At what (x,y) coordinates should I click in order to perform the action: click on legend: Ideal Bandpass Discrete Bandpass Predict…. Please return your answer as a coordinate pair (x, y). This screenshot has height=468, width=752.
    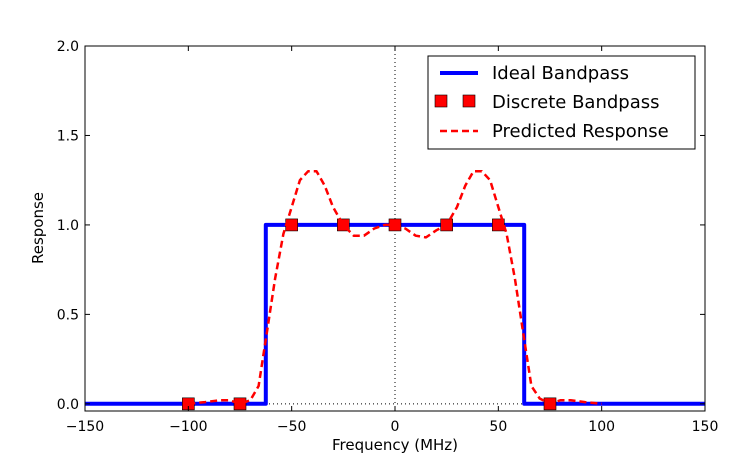
    Looking at the image, I should click on (561, 102).